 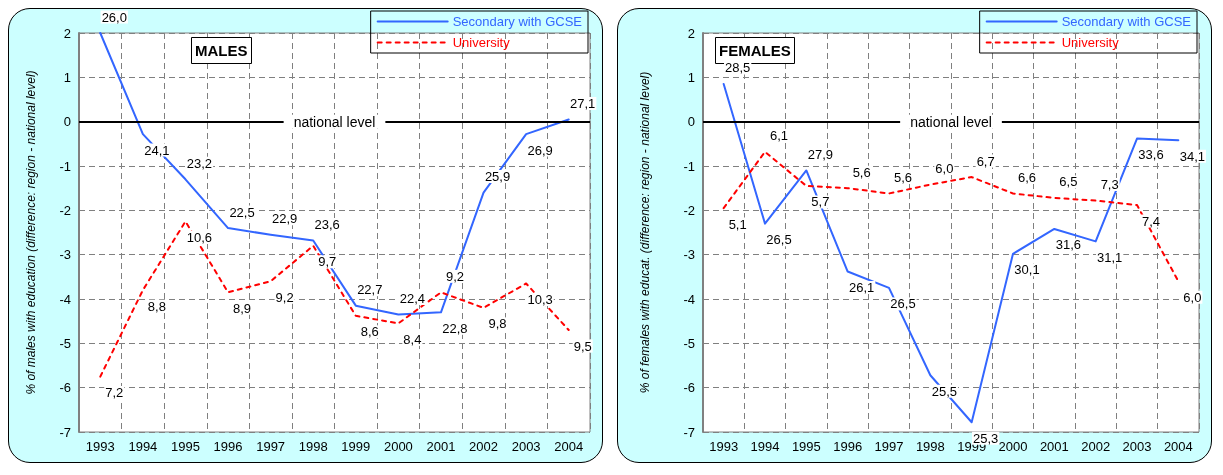 I want to click on annotation: 9,8, so click(x=497, y=324).